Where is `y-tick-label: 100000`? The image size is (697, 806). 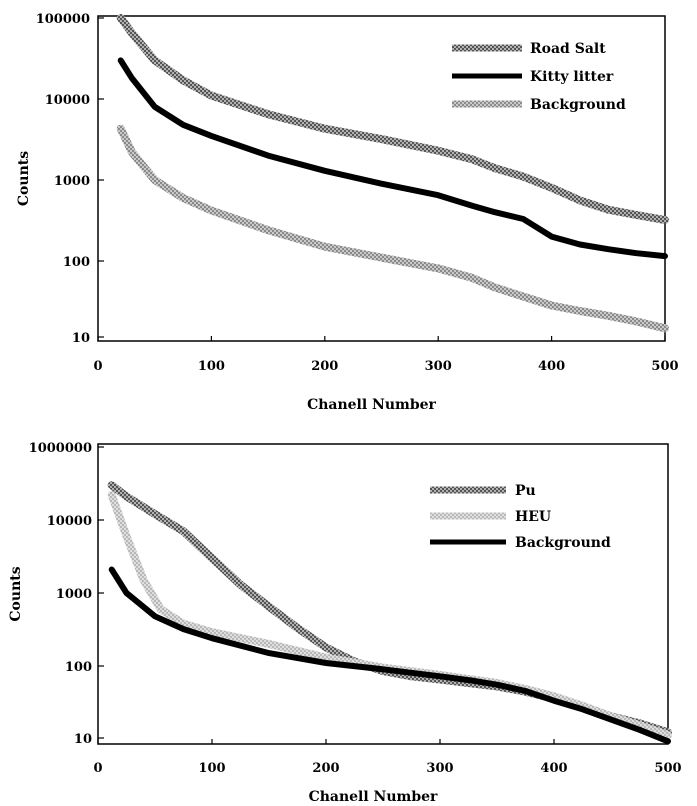 y-tick-label: 100000 is located at coordinates (63, 19).